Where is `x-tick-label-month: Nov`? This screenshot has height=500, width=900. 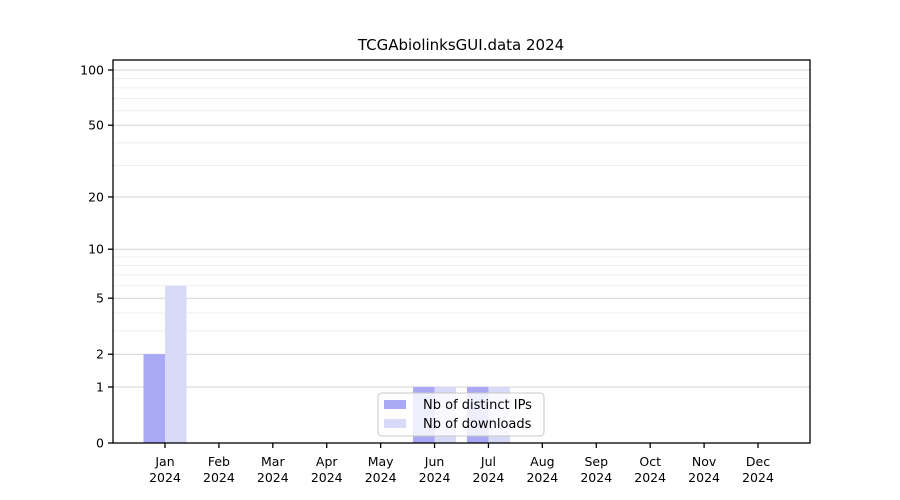 x-tick-label-month: Nov is located at coordinates (704, 461).